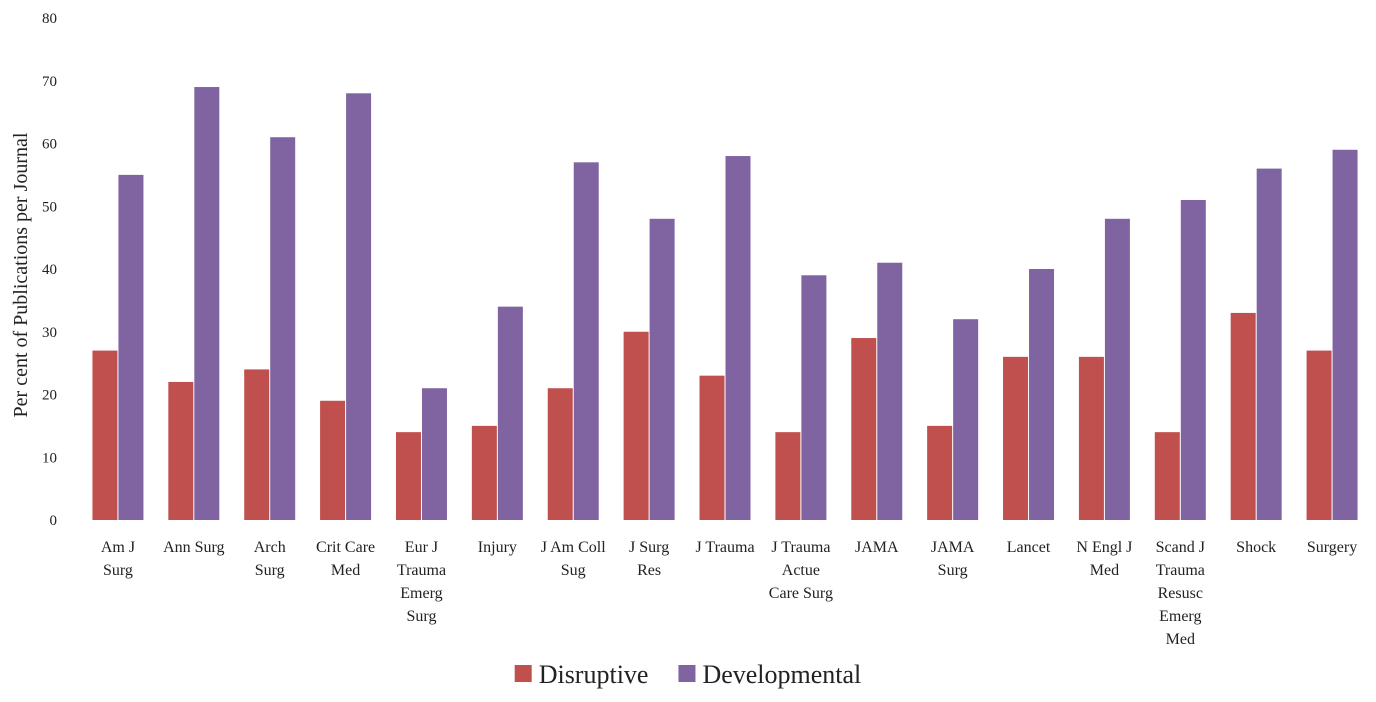 This screenshot has width=1376, height=702. Describe the element at coordinates (573, 559) in the screenshot. I see `x-tick-label: J Am Coll Sug` at that location.